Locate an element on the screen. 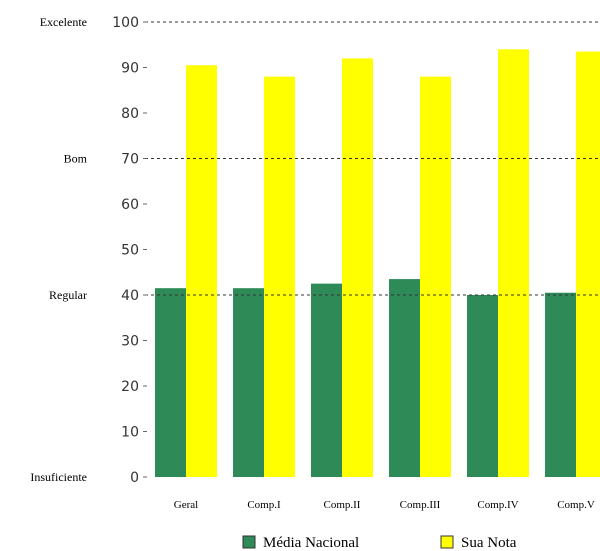 Image resolution: width=600 pixels, height=551 pixels. y-tick-label: 70 is located at coordinates (130, 160).